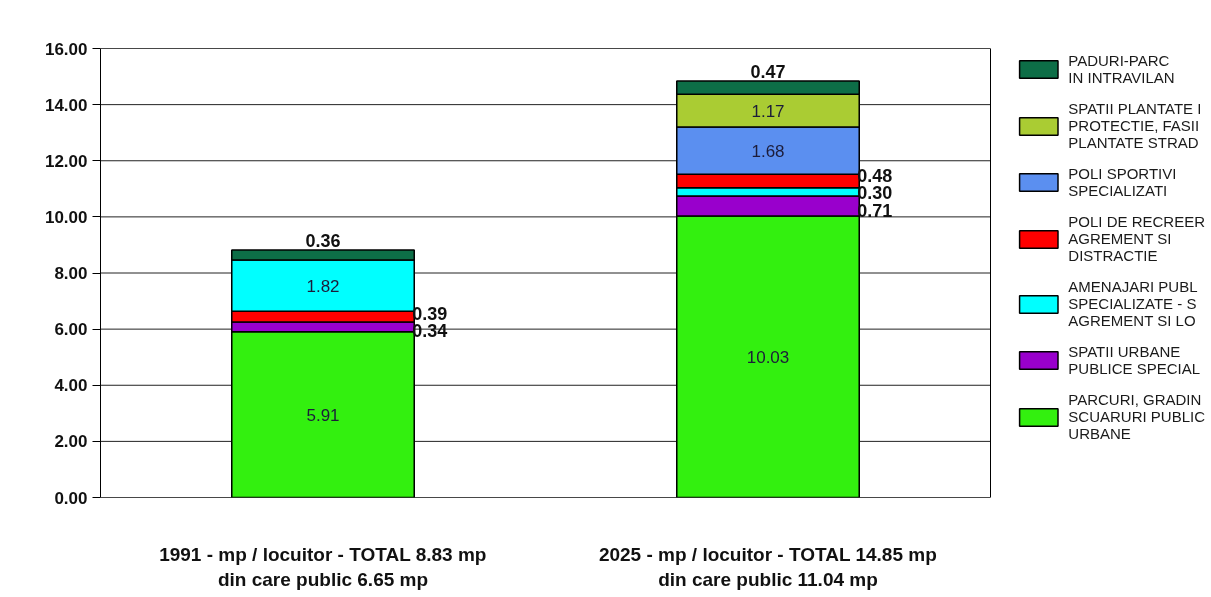  What do you see at coordinates (1135, 125) in the screenshot?
I see `legend-label: SPATII PLANTATE I PROTECTIE, FASII PLANTATE STRAD` at bounding box center [1135, 125].